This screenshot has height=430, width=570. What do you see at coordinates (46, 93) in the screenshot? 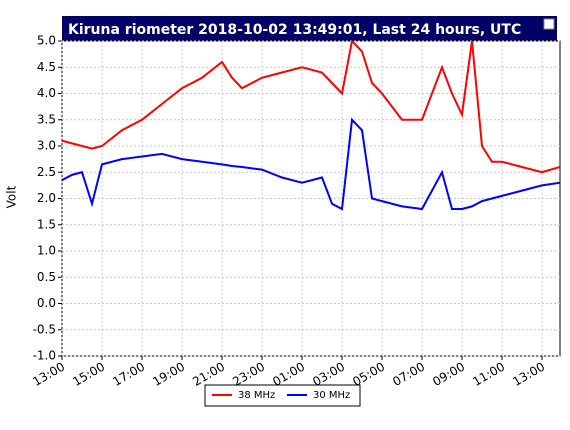
I see `y-tick-label: 4.0` at bounding box center [46, 93].